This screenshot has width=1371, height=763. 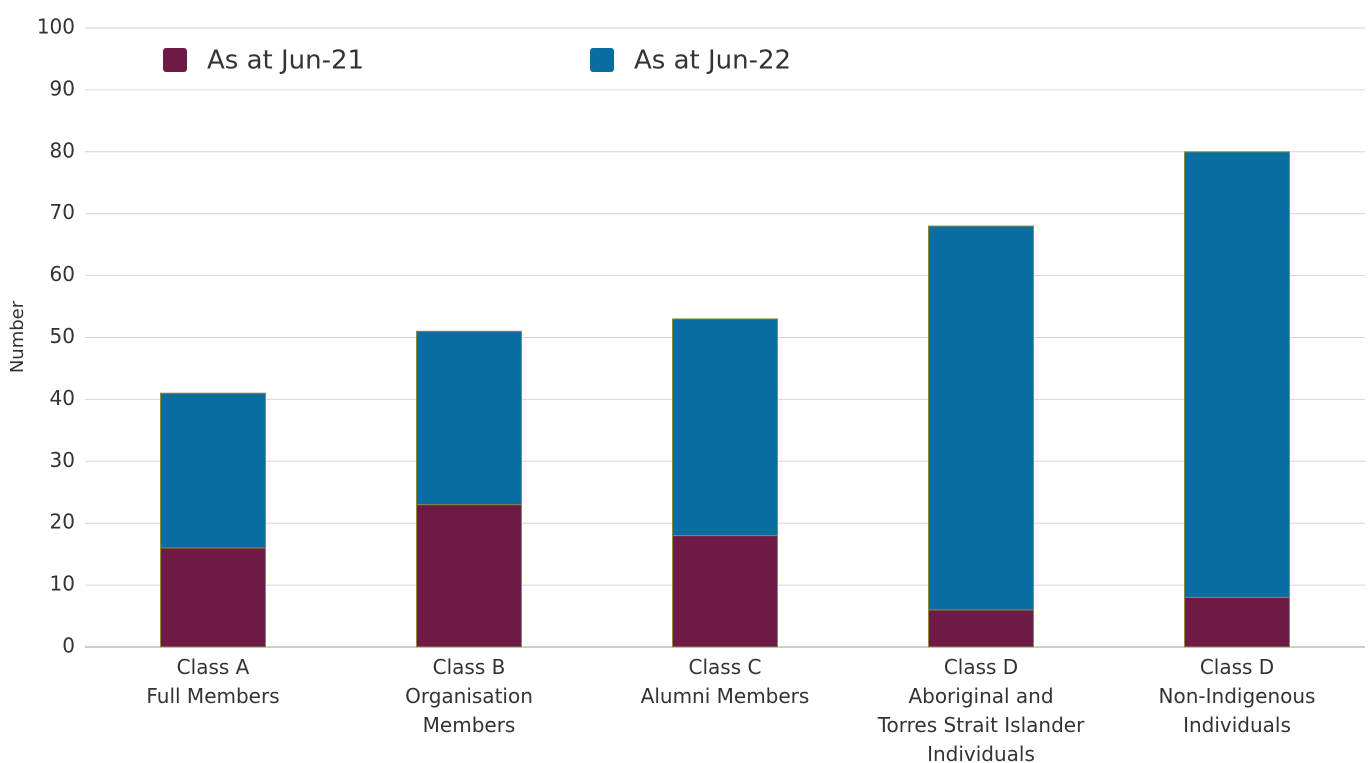 What do you see at coordinates (62, 522) in the screenshot?
I see `y-tick-label: 20` at bounding box center [62, 522].